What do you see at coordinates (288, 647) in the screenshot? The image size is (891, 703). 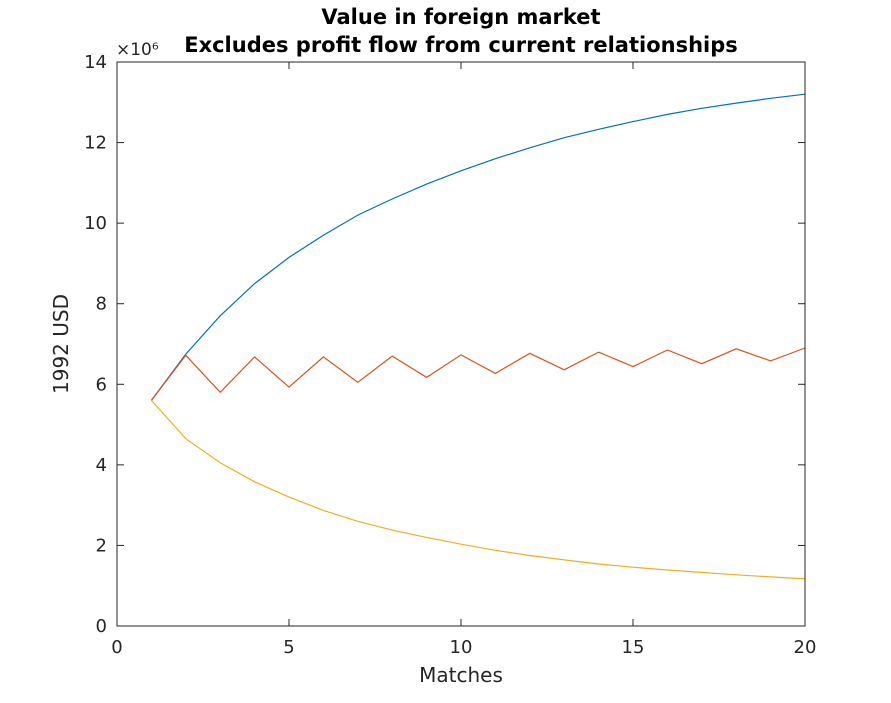 I see `x-tick-label: 5` at bounding box center [288, 647].